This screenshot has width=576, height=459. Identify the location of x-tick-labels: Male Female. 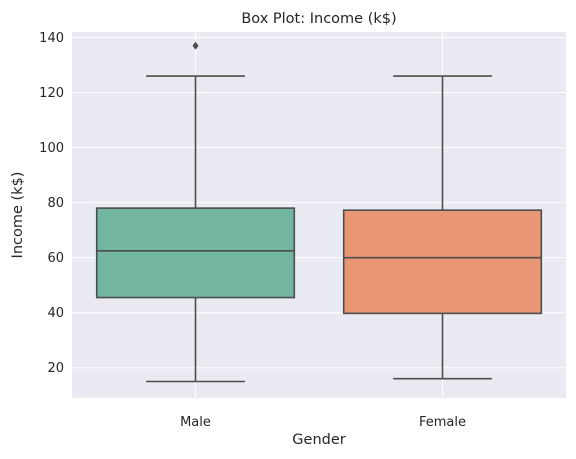
(323, 422).